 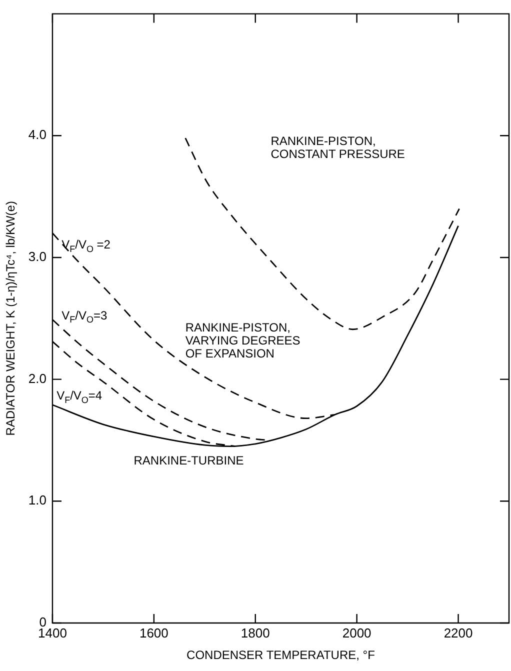 I want to click on y-axis-title: RADIATOR WEIGHT, K (1-η)/ηTc⁴, lb/KW(e), so click(x=11, y=318).